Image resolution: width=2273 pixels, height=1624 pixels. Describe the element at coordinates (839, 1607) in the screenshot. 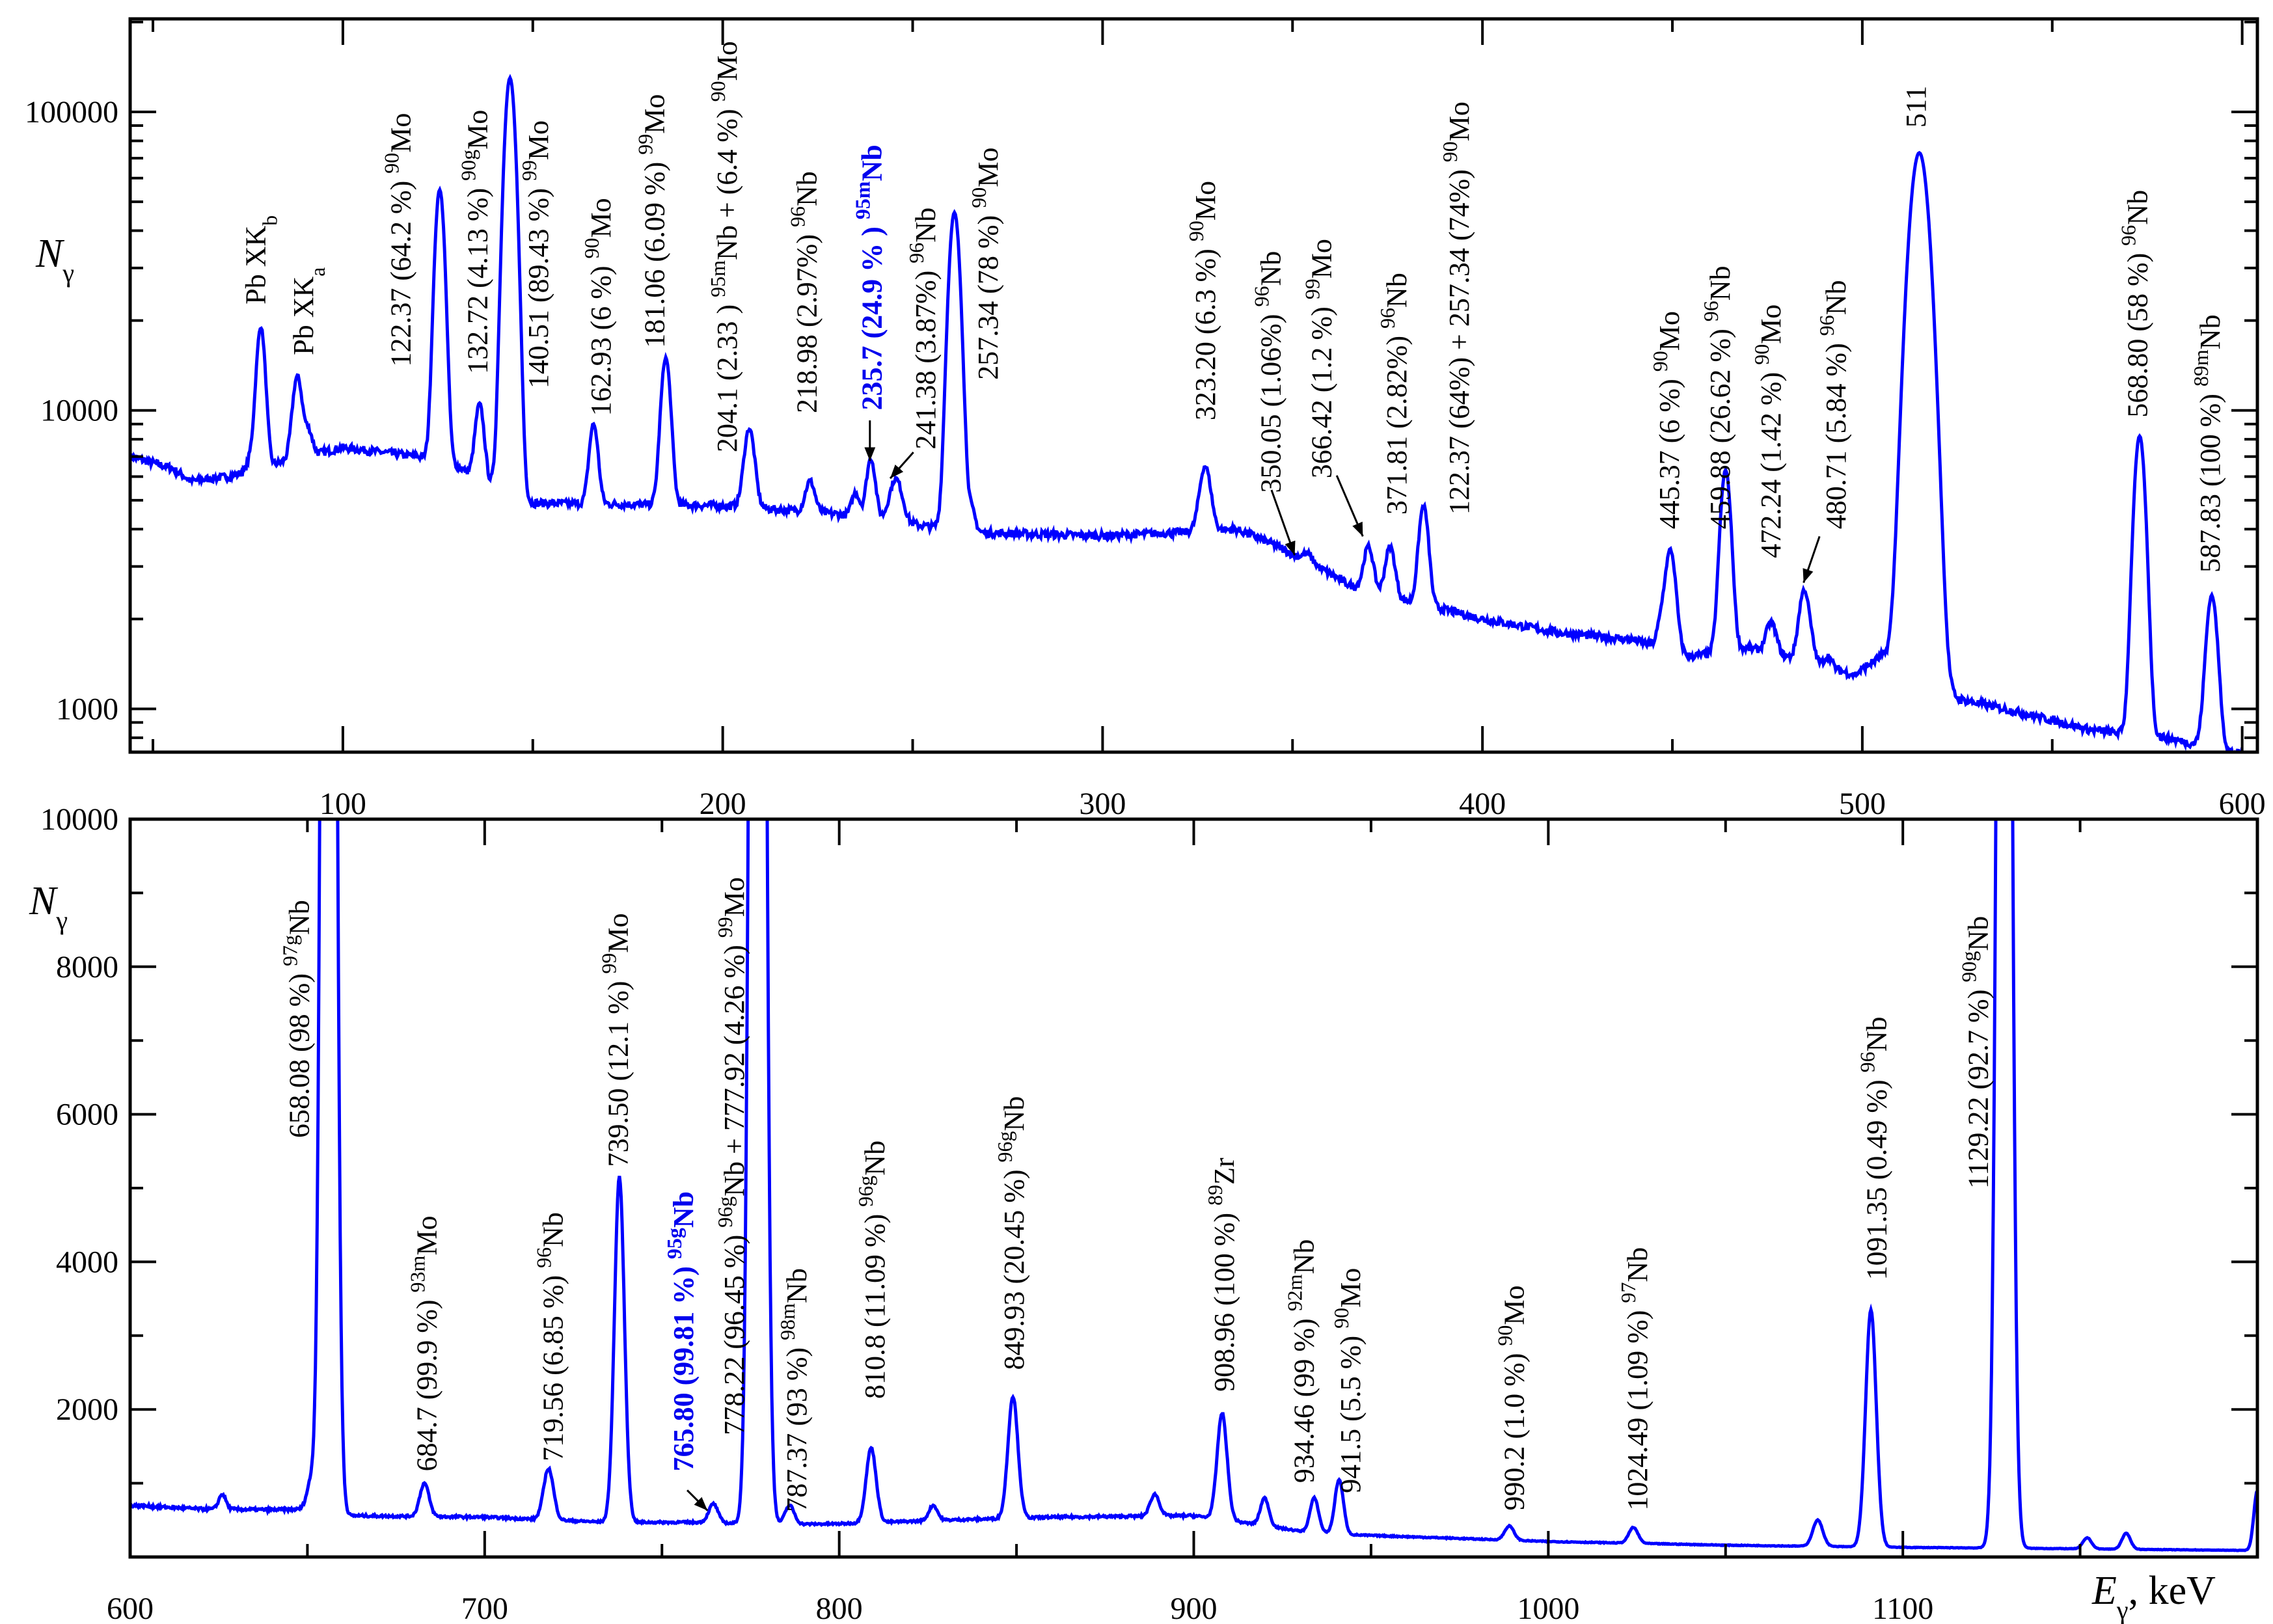

I see `x-tick-label: 800` at that location.